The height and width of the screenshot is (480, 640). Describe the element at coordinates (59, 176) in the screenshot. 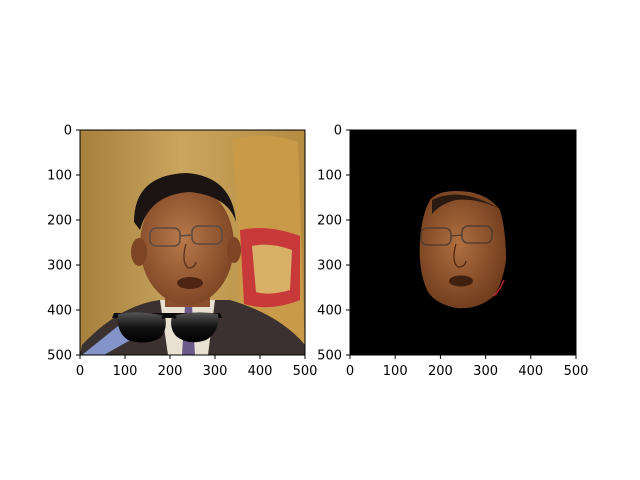

I see `left-ytick-label: 100` at that location.